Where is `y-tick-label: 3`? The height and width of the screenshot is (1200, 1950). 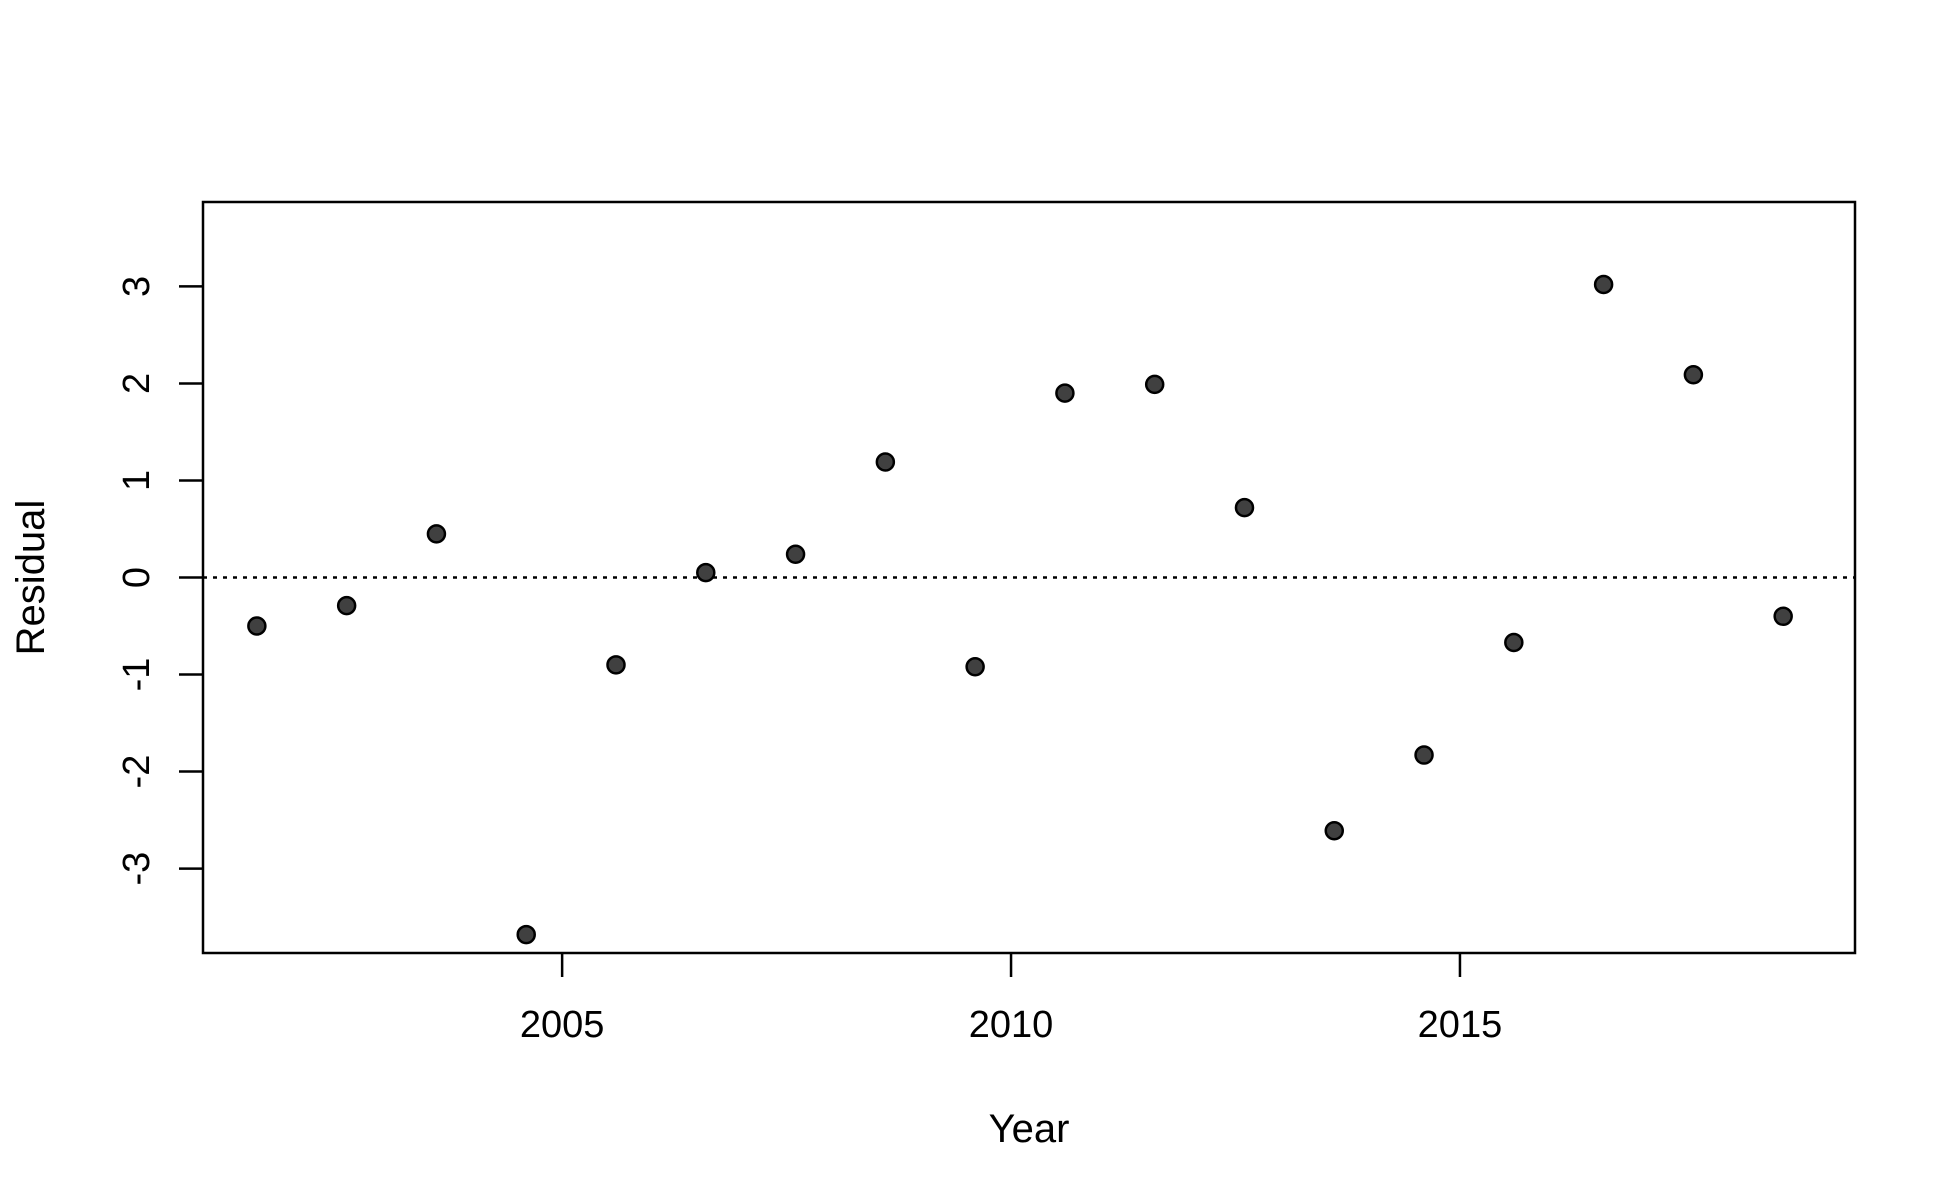
y-tick-label: 3 is located at coordinates (137, 286).